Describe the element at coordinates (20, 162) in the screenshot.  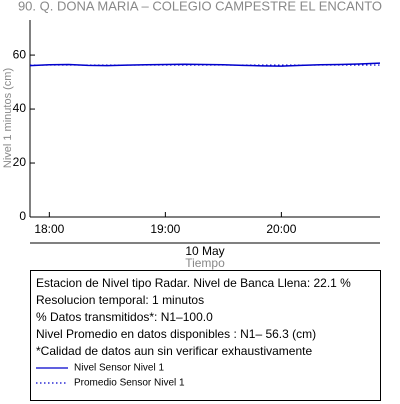
I see `y-tick-label: 20` at that location.